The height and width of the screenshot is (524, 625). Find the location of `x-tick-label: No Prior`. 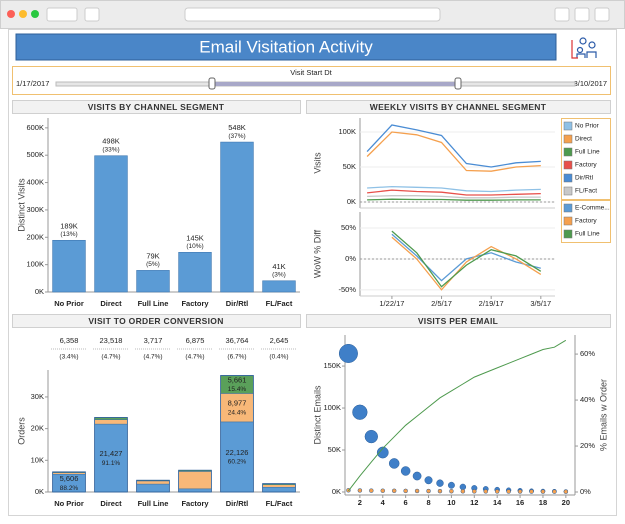

x-tick-label: No Prior is located at coordinates (69, 503).